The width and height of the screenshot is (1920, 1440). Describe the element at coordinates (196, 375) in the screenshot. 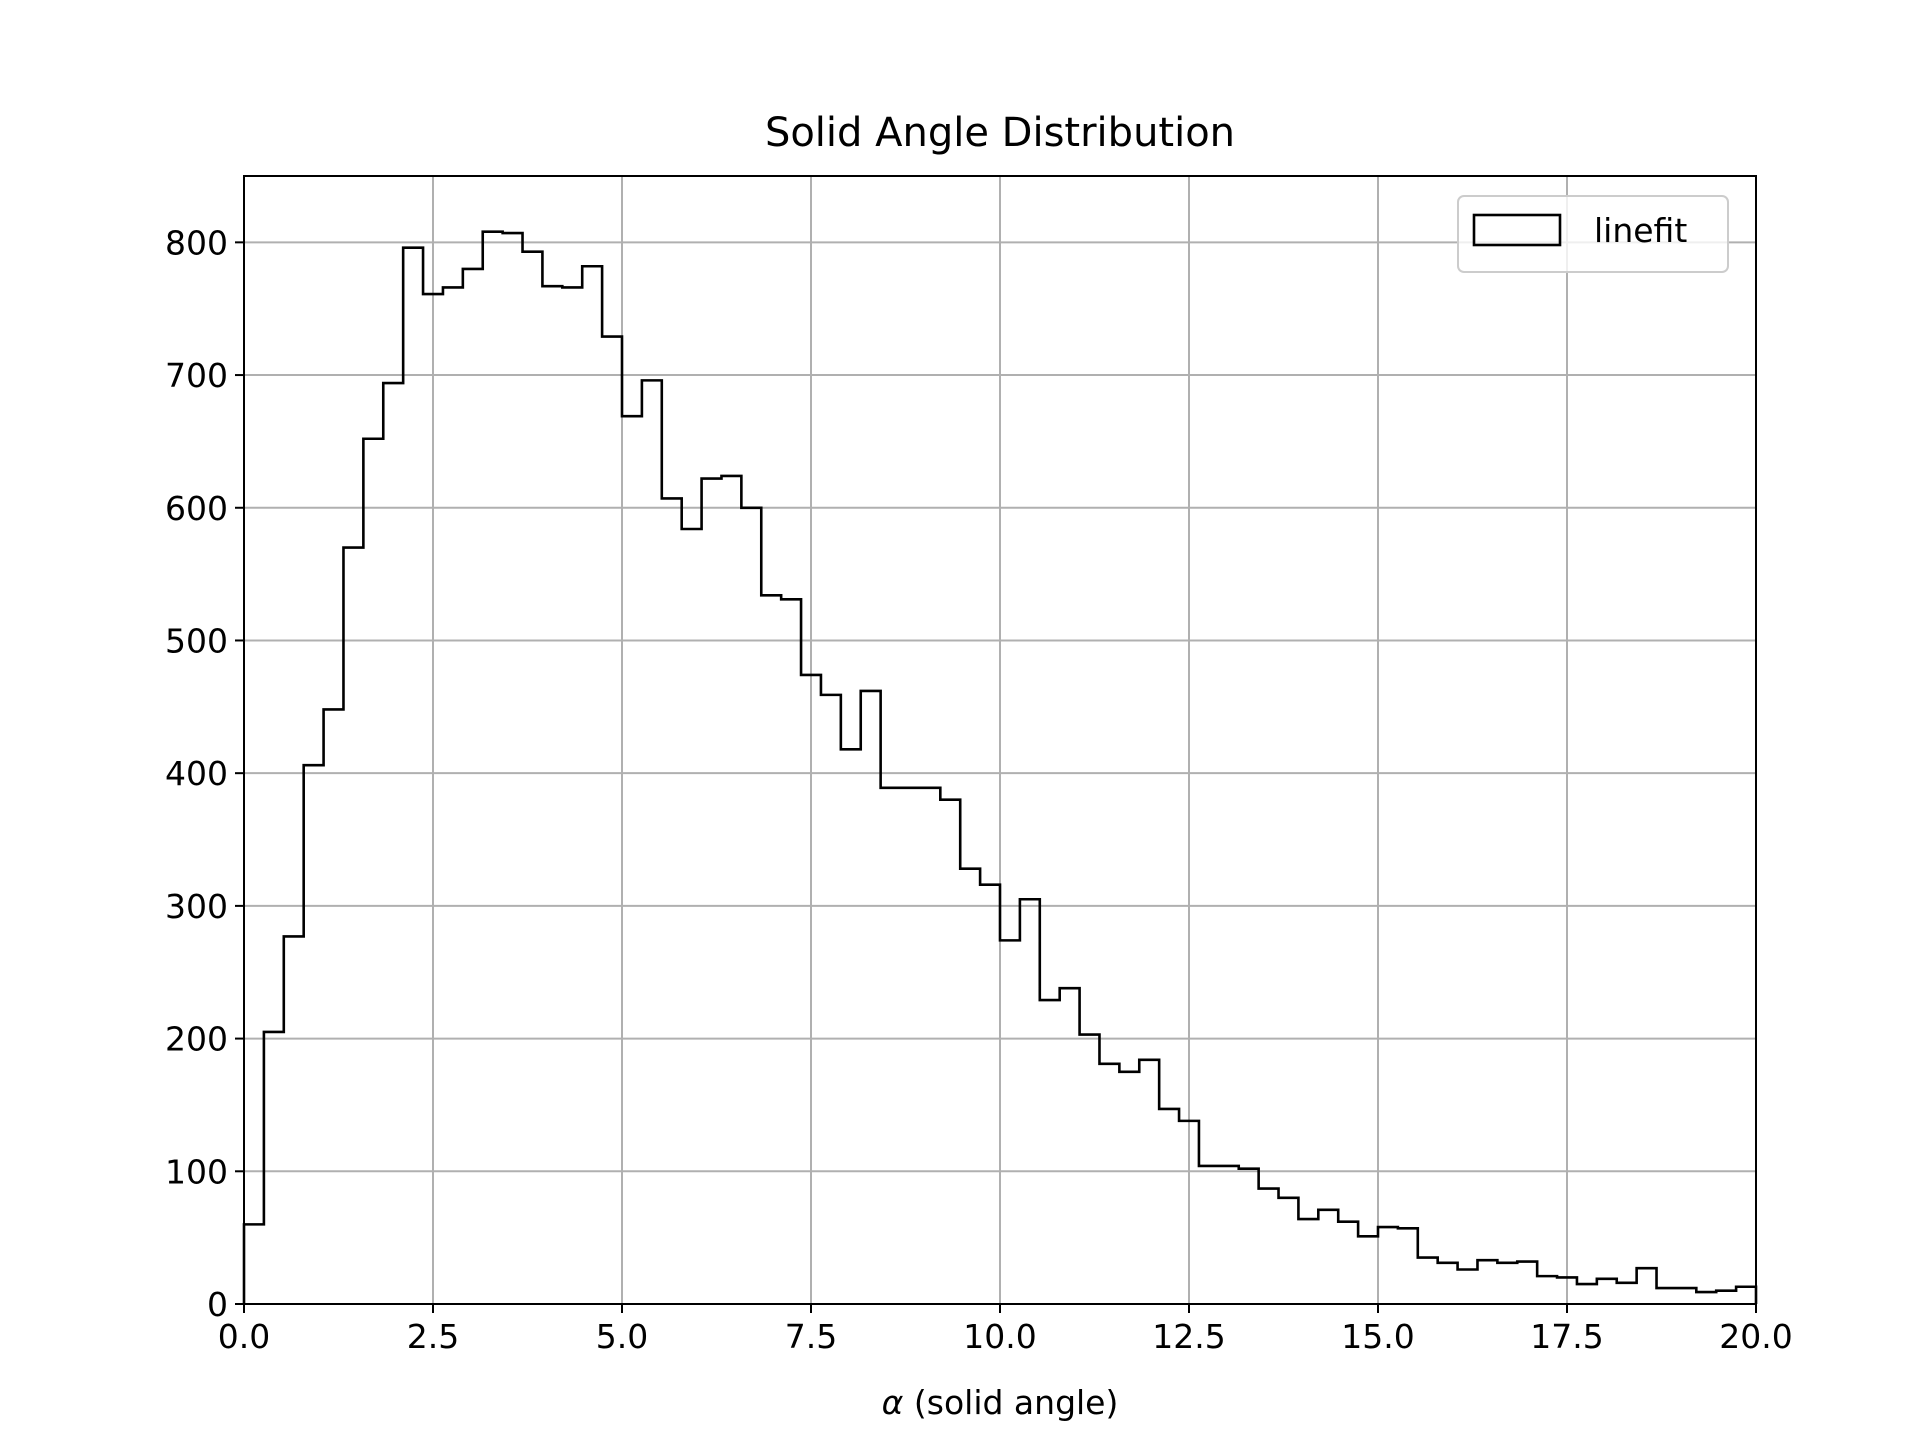

I see `y-tick-label: 700` at that location.